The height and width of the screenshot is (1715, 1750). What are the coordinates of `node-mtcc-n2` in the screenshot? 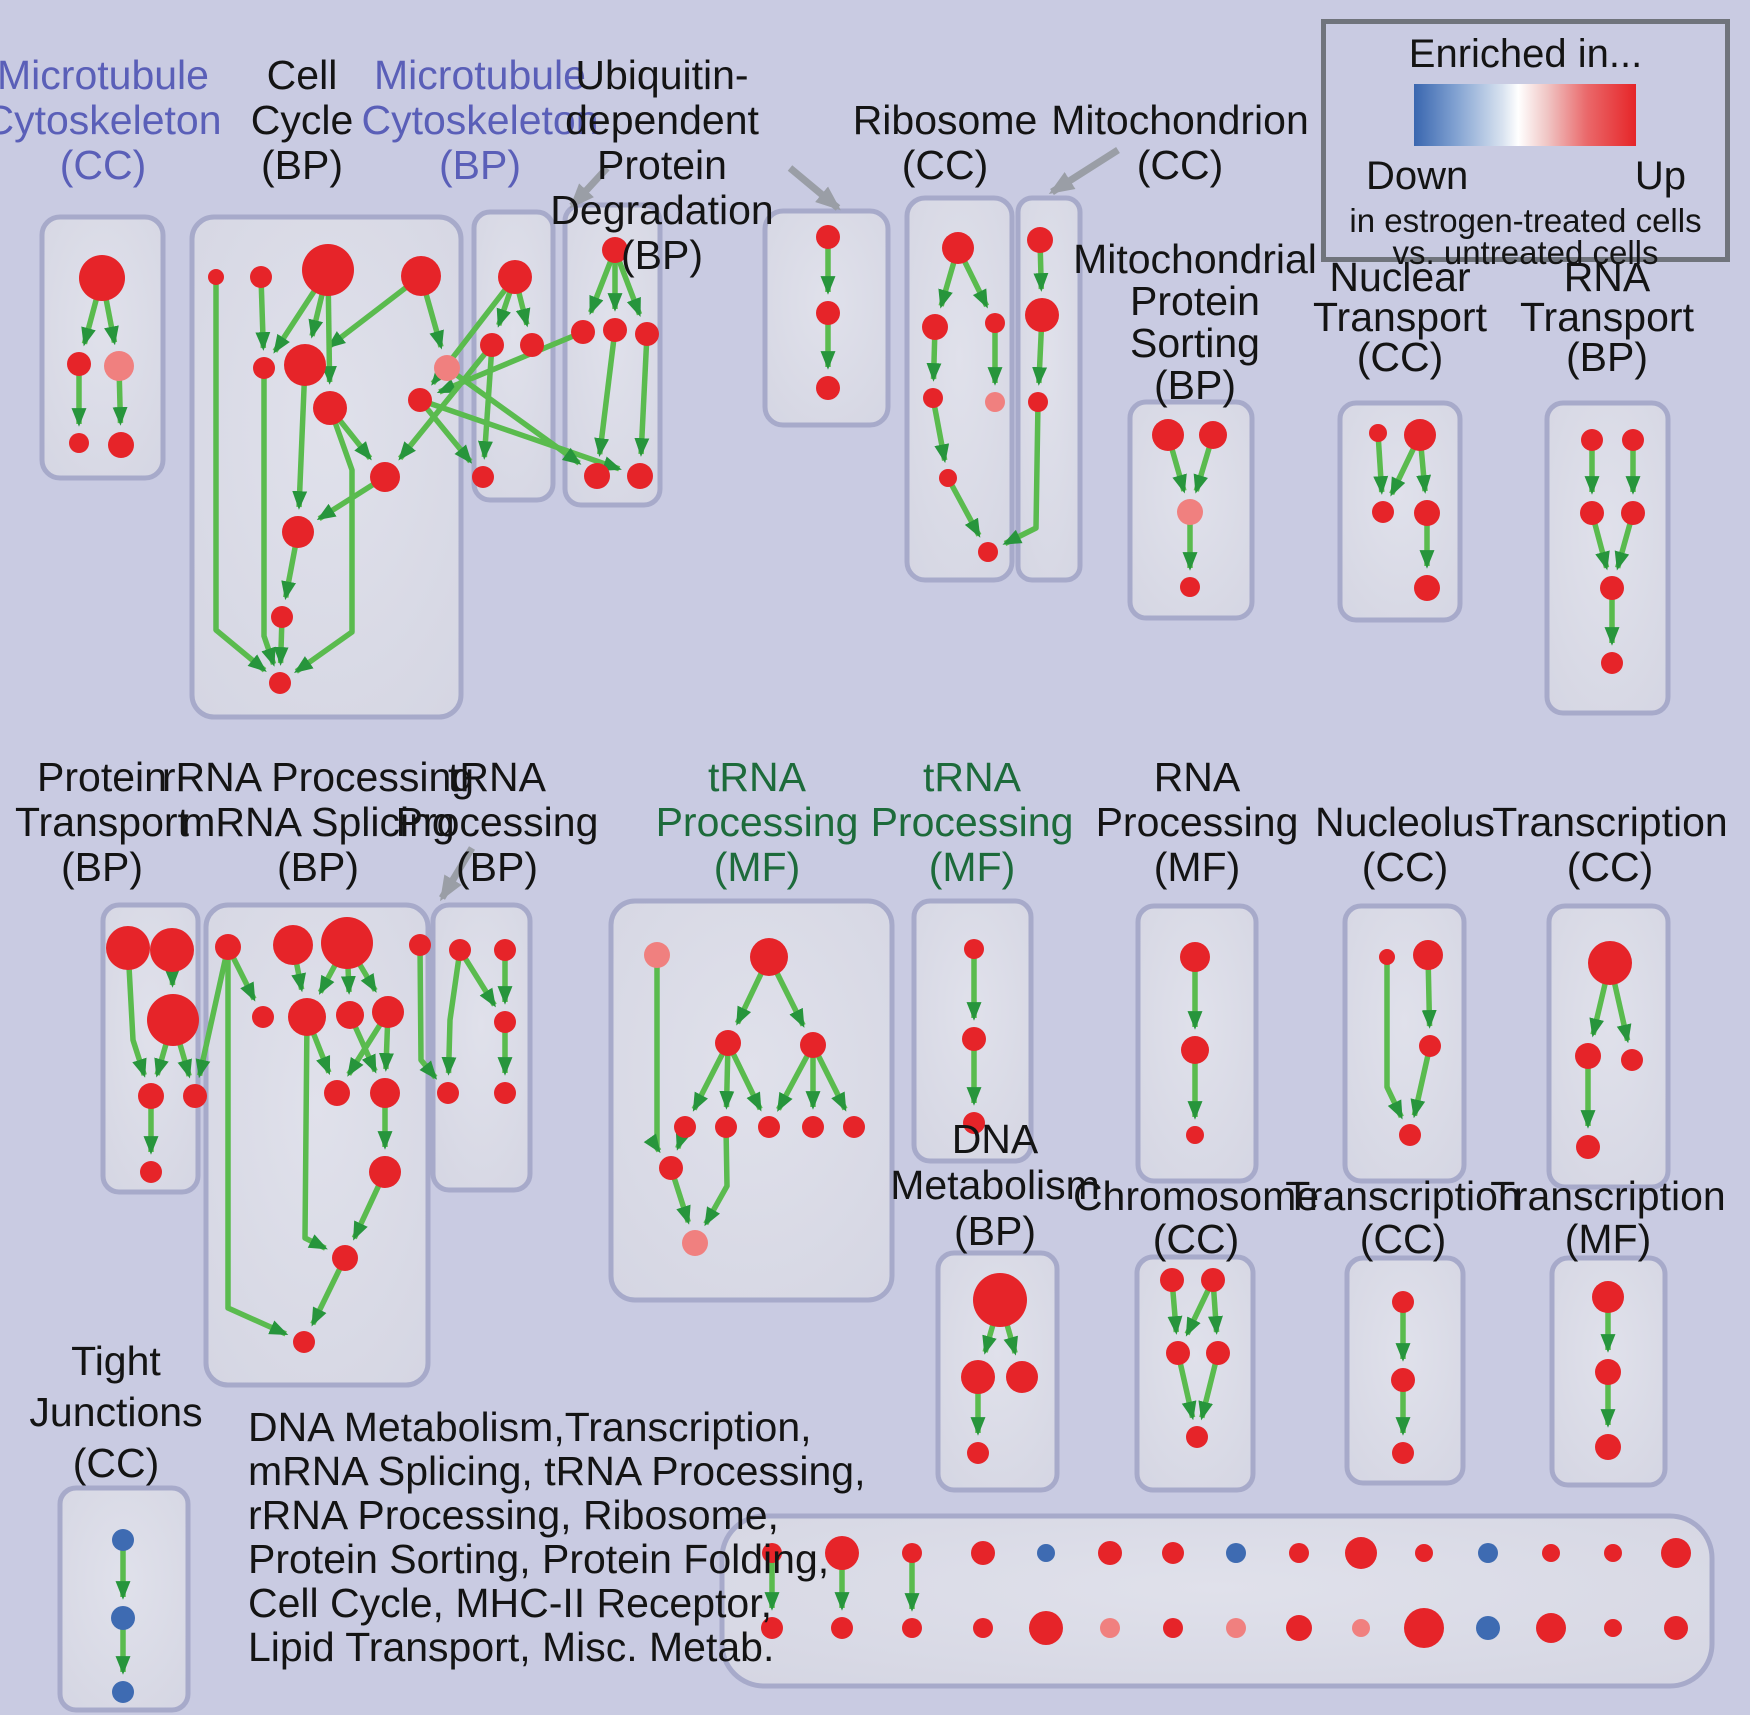 It's located at (79, 364).